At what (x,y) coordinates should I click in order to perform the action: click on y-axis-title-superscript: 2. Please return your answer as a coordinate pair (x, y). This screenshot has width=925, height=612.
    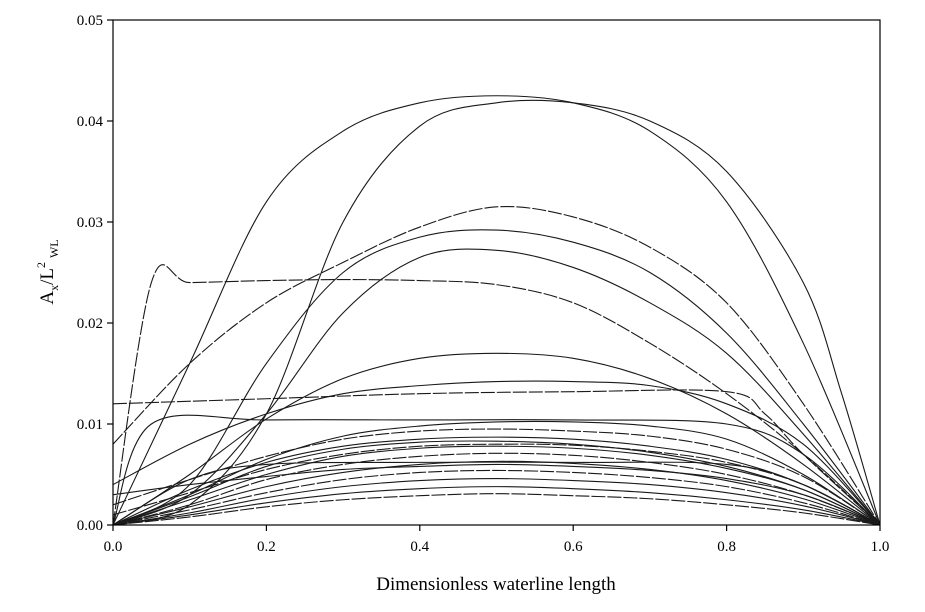
    Looking at the image, I should click on (41, 265).